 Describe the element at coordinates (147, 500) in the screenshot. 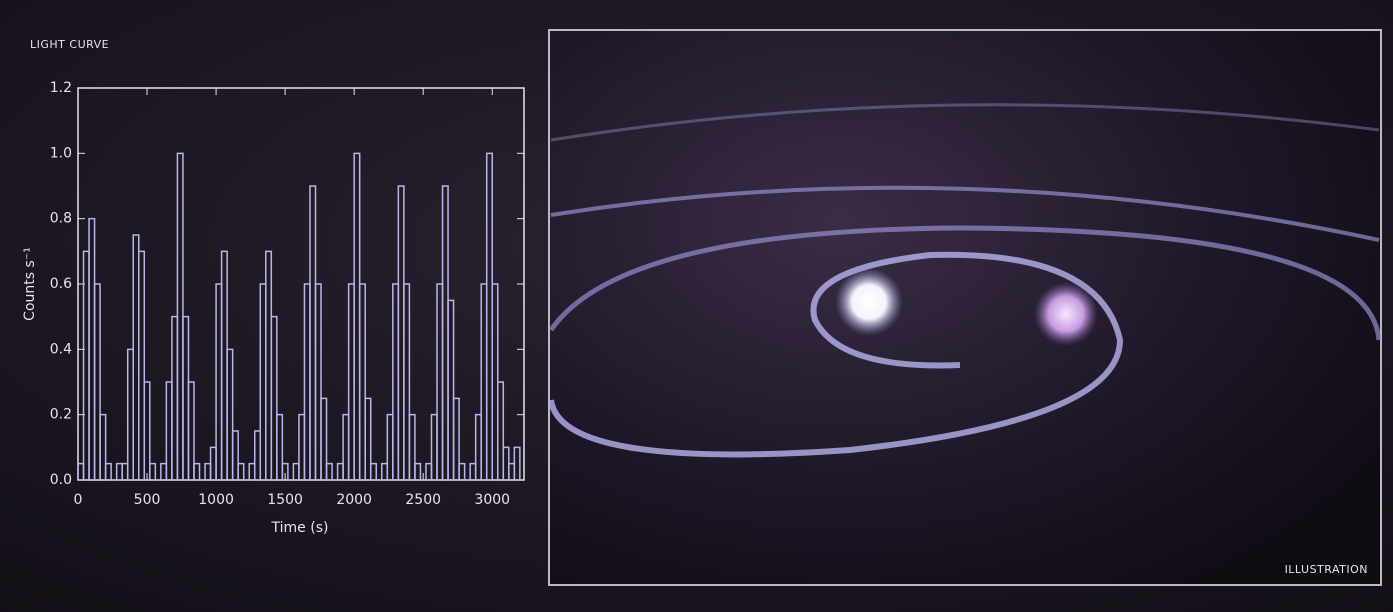

I see `x-tick-label: 500` at that location.